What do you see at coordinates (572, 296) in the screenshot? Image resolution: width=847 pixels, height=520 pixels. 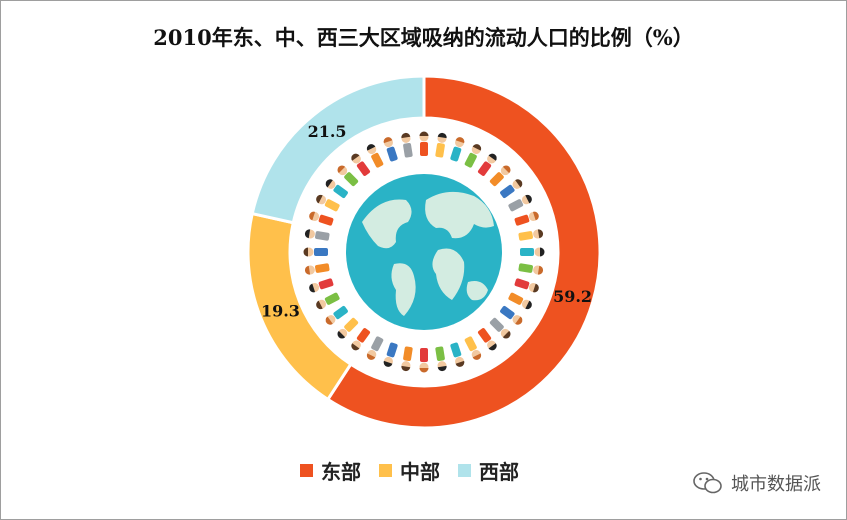 I see `data-label-east: 59.2` at bounding box center [572, 296].